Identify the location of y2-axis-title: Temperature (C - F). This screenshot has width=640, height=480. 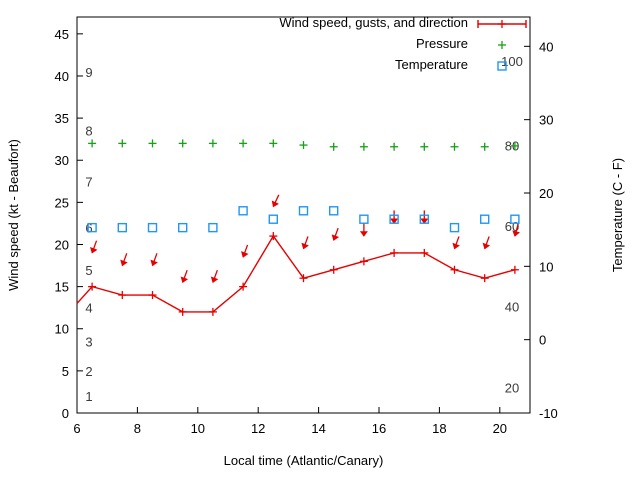
(617, 215).